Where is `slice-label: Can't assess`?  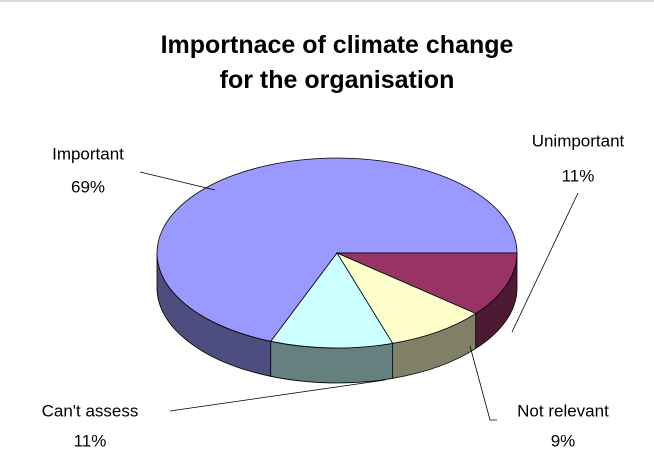
slice-label: Can't assess is located at coordinates (90, 410).